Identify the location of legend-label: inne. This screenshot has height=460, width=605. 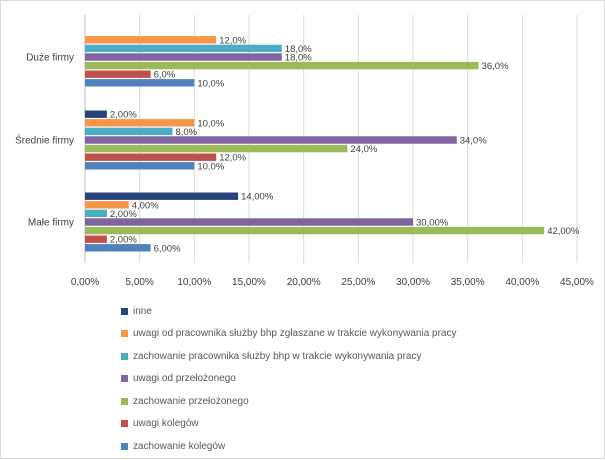
(142, 311).